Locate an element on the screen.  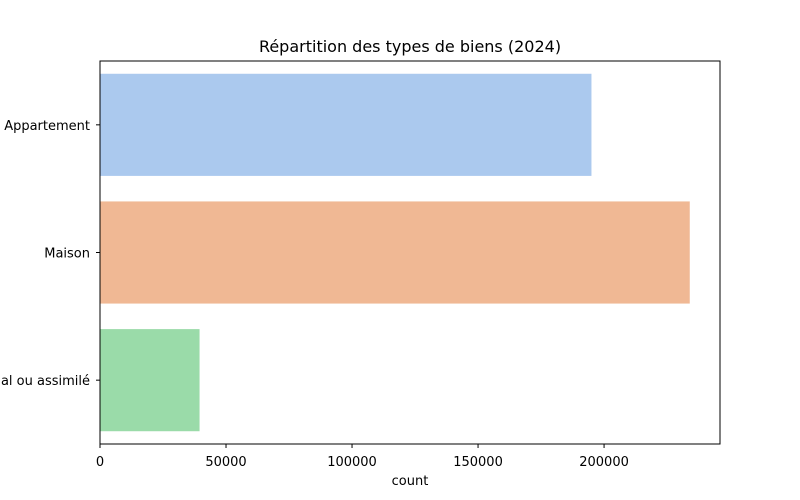
x-axis-label: count is located at coordinates (410, 481).